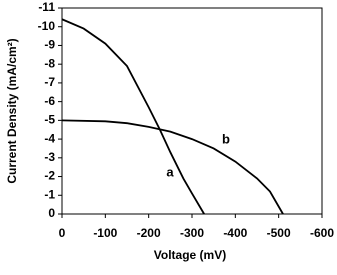 Image resolution: width=337 pixels, height=275 pixels. Describe the element at coordinates (190, 255) in the screenshot. I see `x-axis-label: Voltage (mV)` at that location.